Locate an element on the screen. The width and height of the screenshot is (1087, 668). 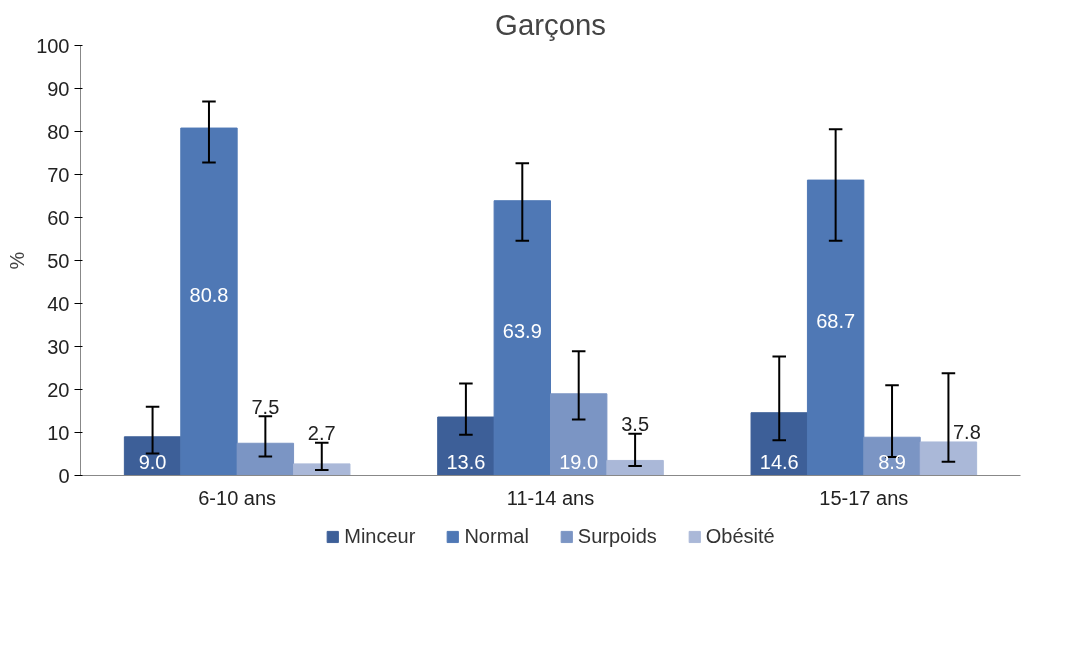
y-tick-label: 100 is located at coordinates (53, 45).